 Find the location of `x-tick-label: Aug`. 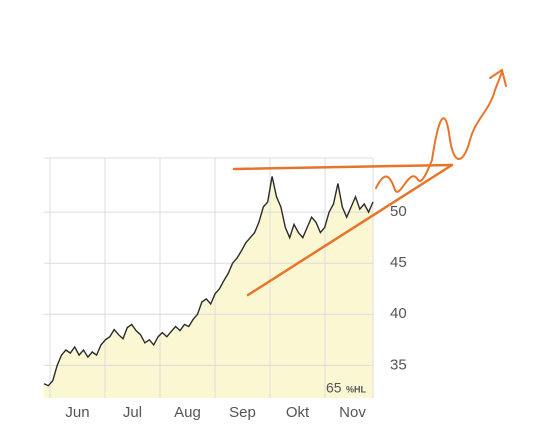

x-tick-label: Aug is located at coordinates (187, 412).